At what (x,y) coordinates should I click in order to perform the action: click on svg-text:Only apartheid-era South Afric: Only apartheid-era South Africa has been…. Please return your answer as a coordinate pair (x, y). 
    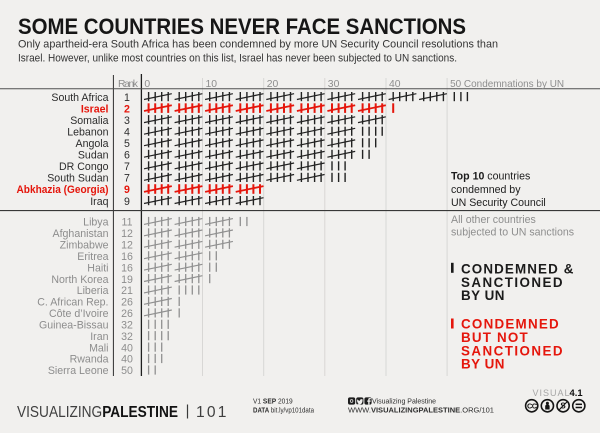
    Looking at the image, I should click on (258, 45).